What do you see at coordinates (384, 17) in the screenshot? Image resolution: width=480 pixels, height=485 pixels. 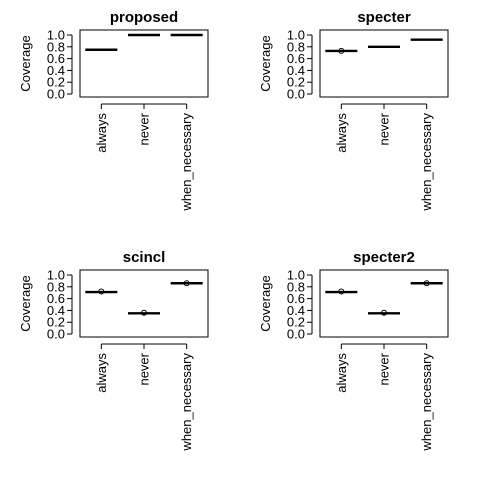 I see `chart-title: specter` at bounding box center [384, 17].